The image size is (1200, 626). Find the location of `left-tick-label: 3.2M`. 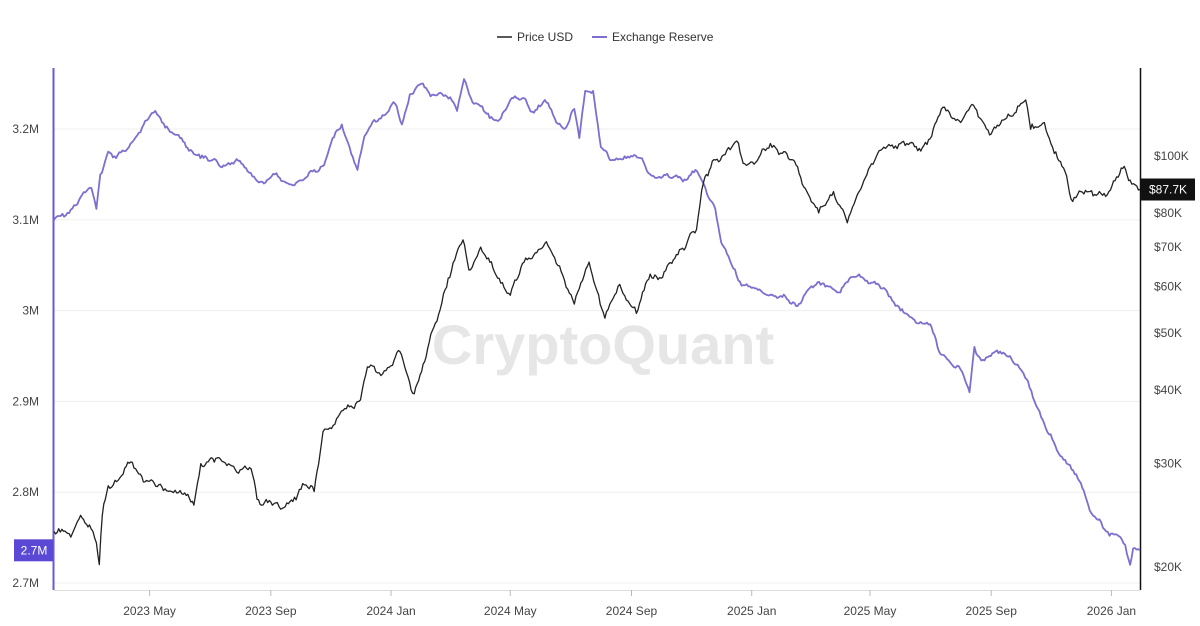

left-tick-label: 3.2M is located at coordinates (25, 129).